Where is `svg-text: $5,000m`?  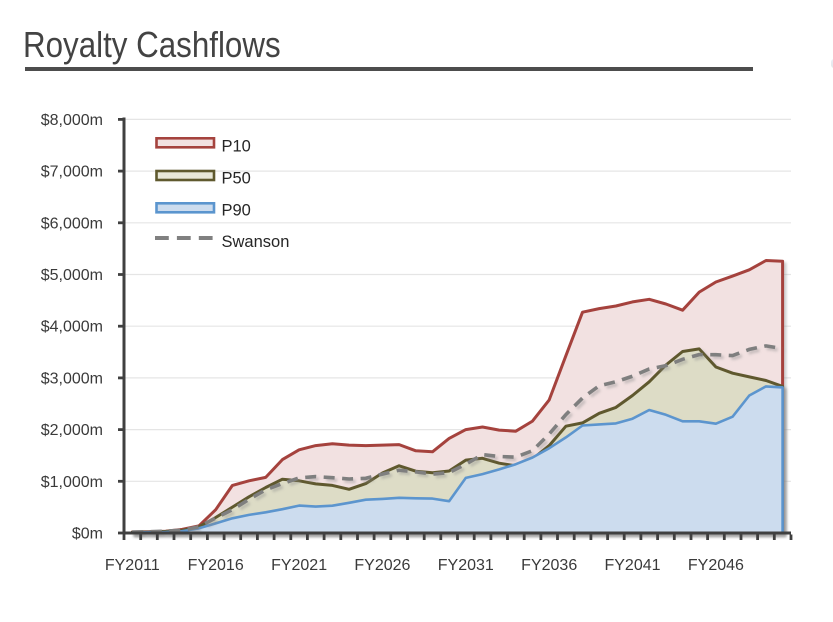 svg-text: $5,000m is located at coordinates (72, 275).